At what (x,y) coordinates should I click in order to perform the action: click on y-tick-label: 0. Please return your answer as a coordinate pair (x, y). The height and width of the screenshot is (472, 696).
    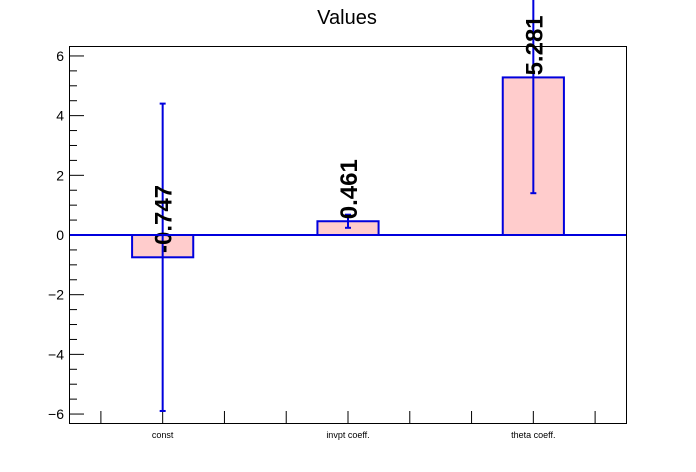
    Looking at the image, I should click on (60, 235).